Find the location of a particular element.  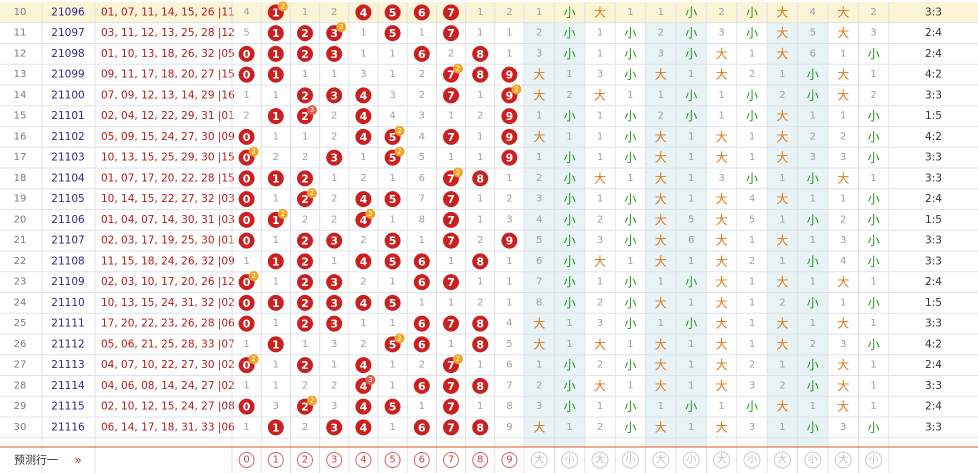

issue-number: 21110 is located at coordinates (67, 303).